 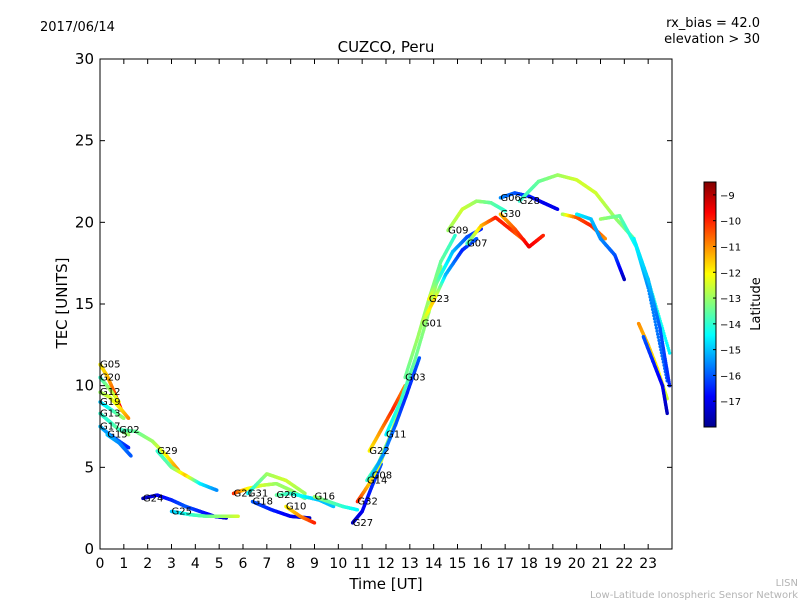 I want to click on satellite-label: G09, so click(x=458, y=231).